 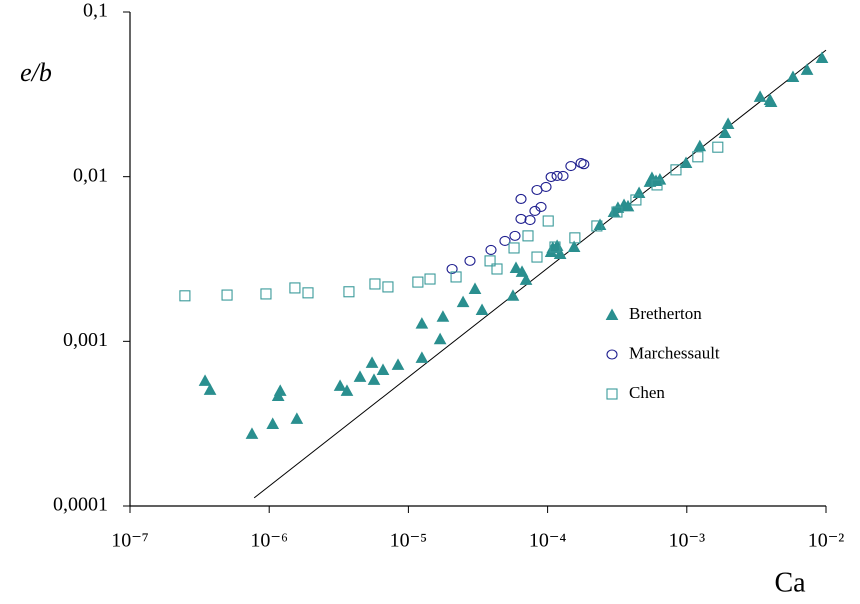 What do you see at coordinates (548, 541) in the screenshot?
I see `x-tick-label: 10⁻⁴` at bounding box center [548, 541].